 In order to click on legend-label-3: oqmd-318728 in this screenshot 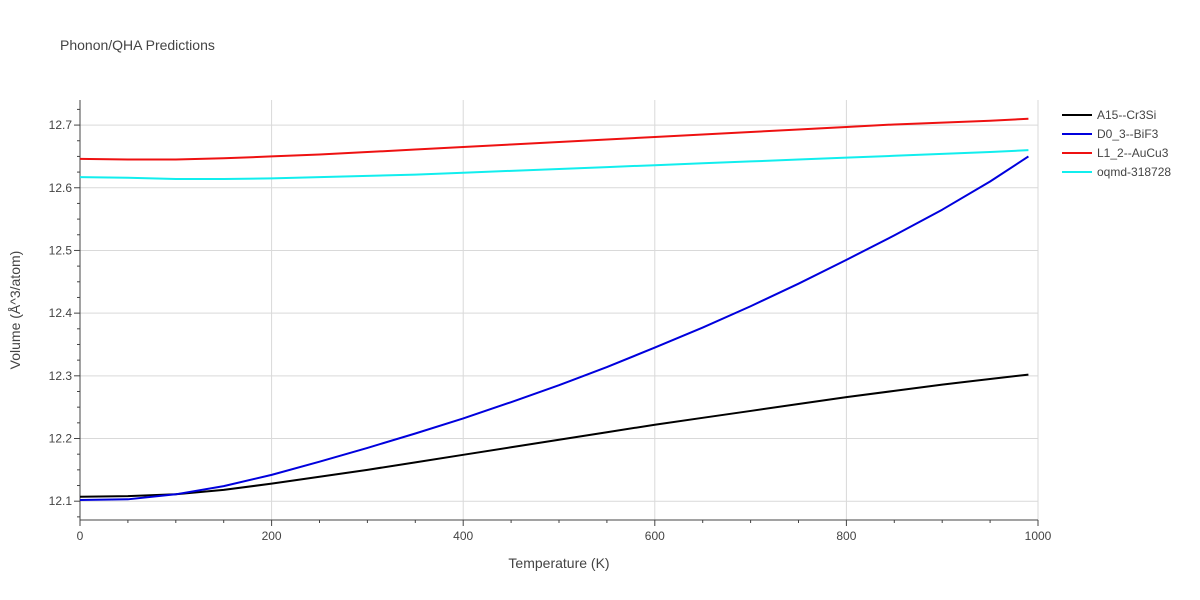, I will do `click(1134, 172)`.